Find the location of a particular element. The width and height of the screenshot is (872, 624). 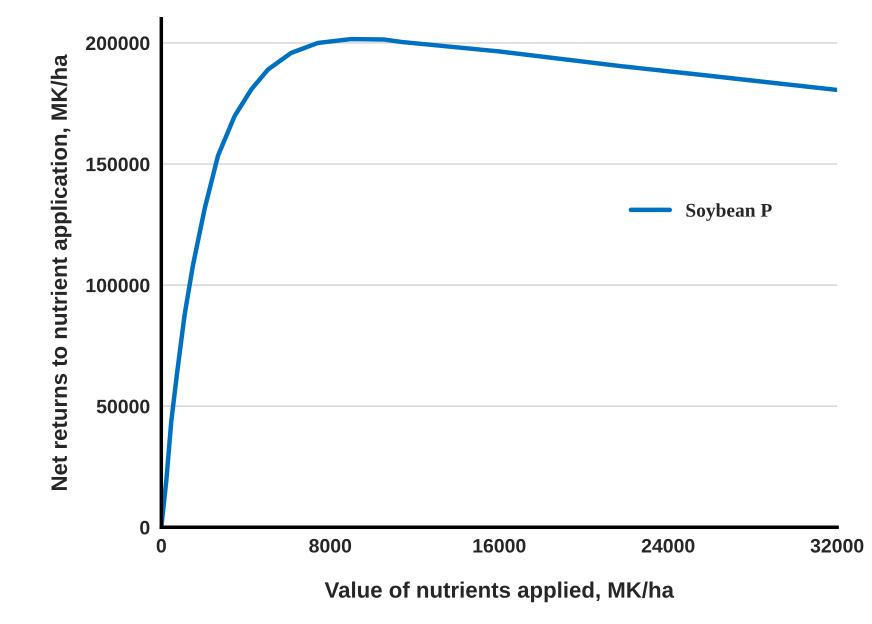

x-tick-label: 24000 is located at coordinates (668, 545).